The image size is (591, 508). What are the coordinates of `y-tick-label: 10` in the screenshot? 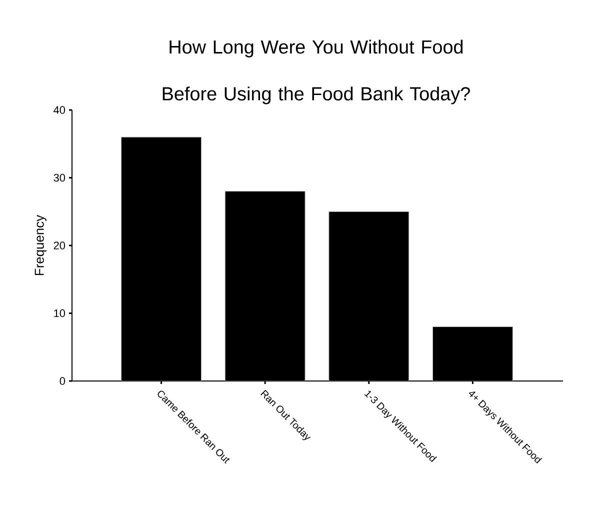 It's located at (60, 313).